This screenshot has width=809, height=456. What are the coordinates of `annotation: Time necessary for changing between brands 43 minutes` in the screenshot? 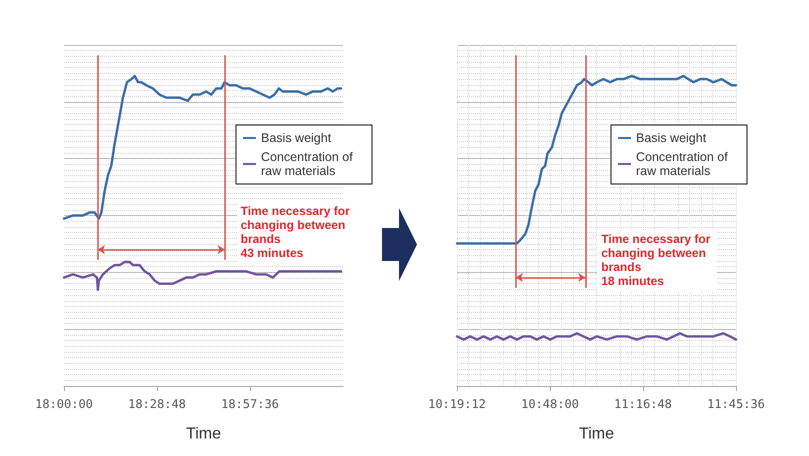 It's located at (296, 232).